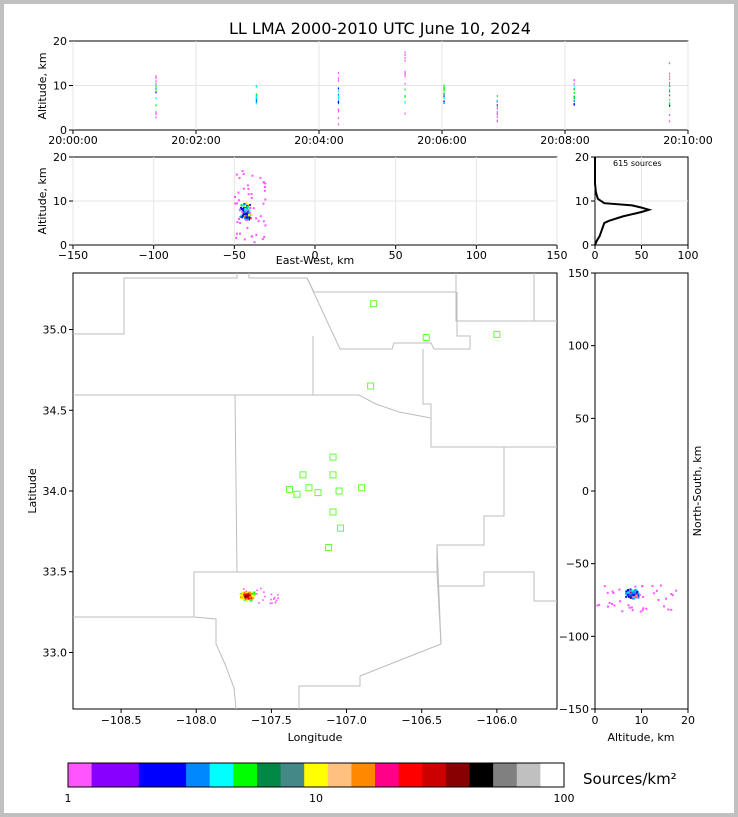  I want to click on ew-height-ytick-label: 0, so click(63, 245).